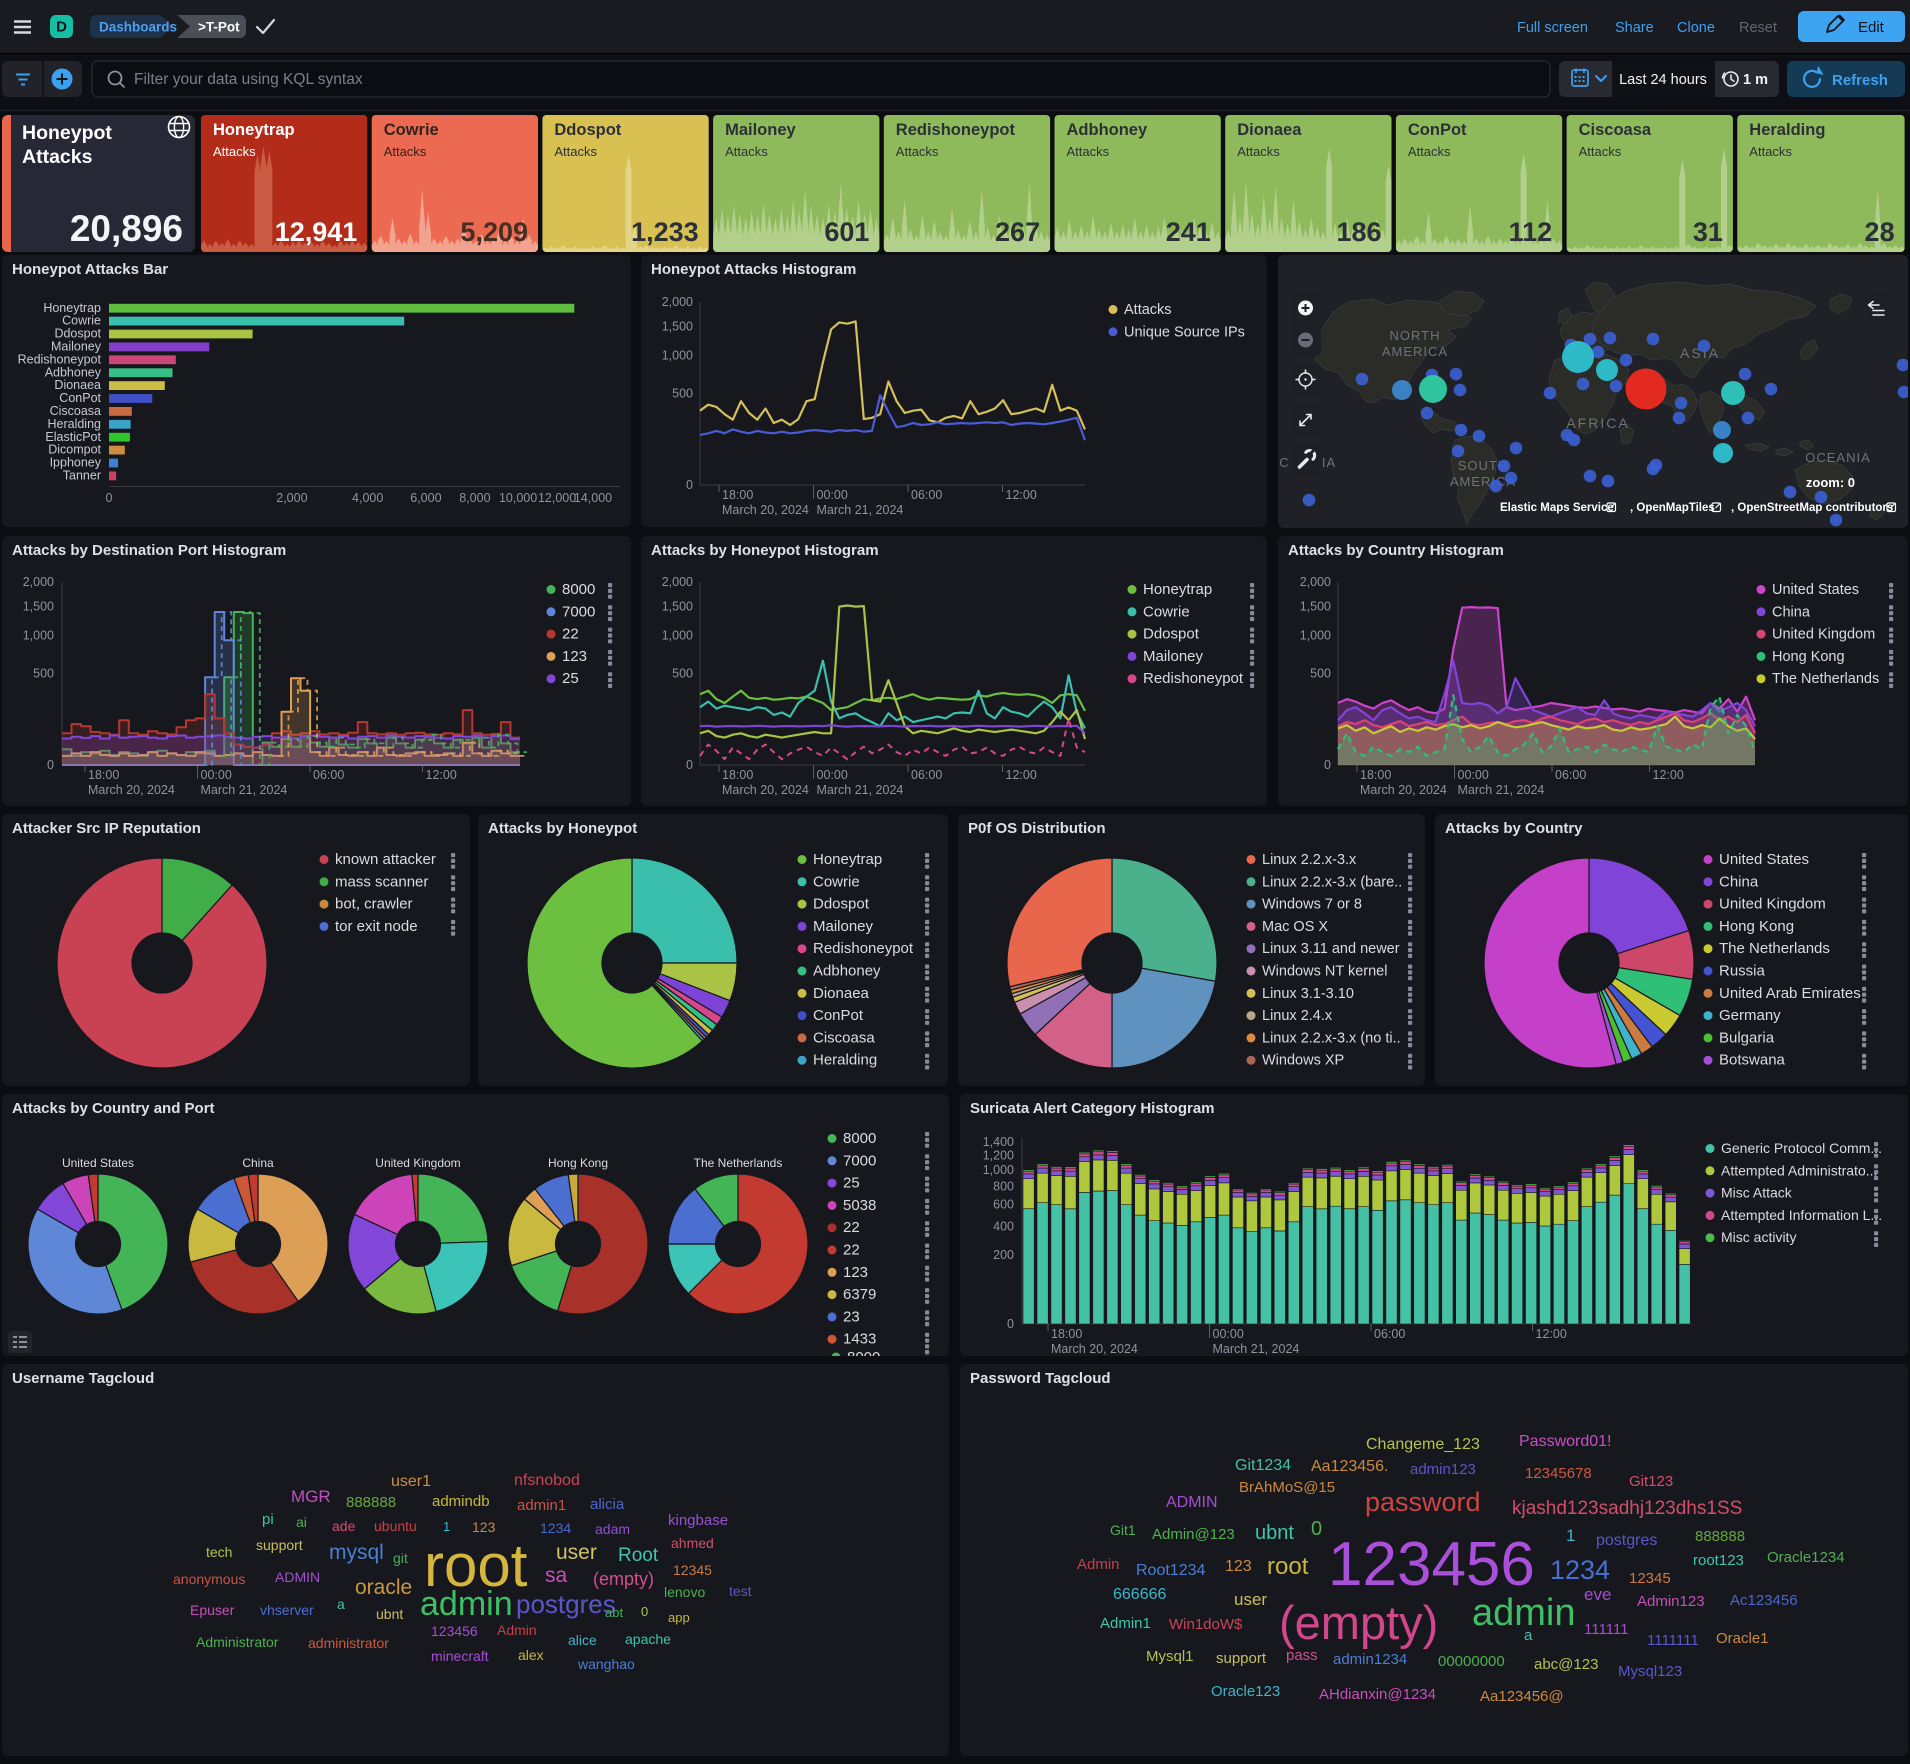 This screenshot has height=1764, width=1910. I want to click on svg-text: Root1234, so click(1170, 1570).